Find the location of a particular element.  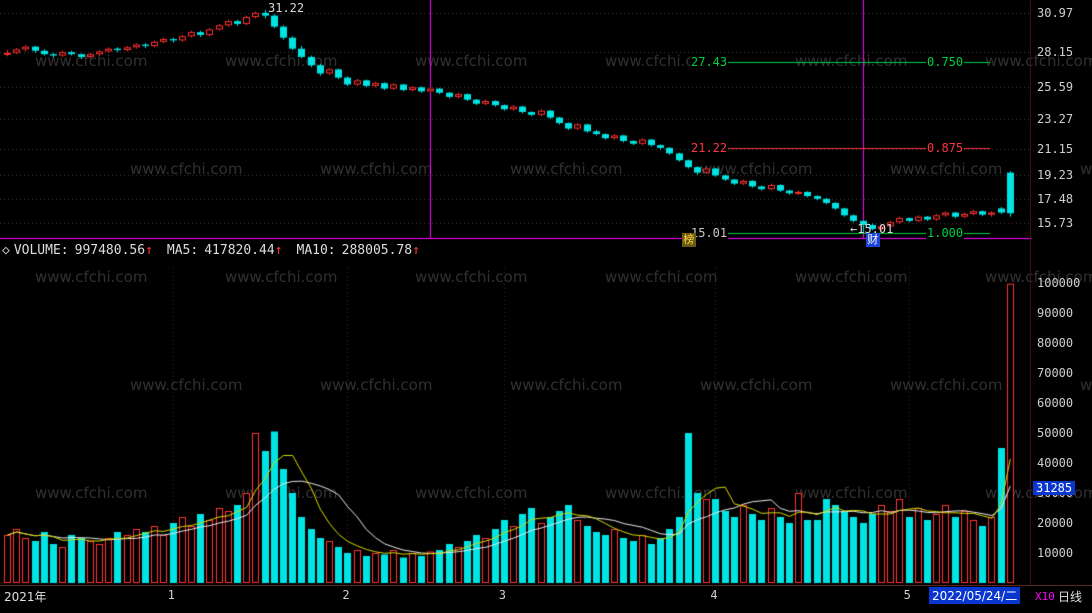

volume-axis-label: 60000 is located at coordinates (1055, 403).